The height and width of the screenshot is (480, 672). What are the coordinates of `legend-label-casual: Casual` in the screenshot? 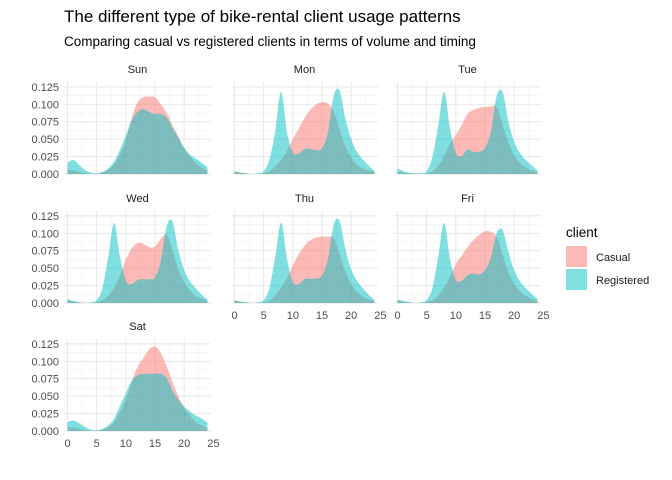 It's located at (613, 258).